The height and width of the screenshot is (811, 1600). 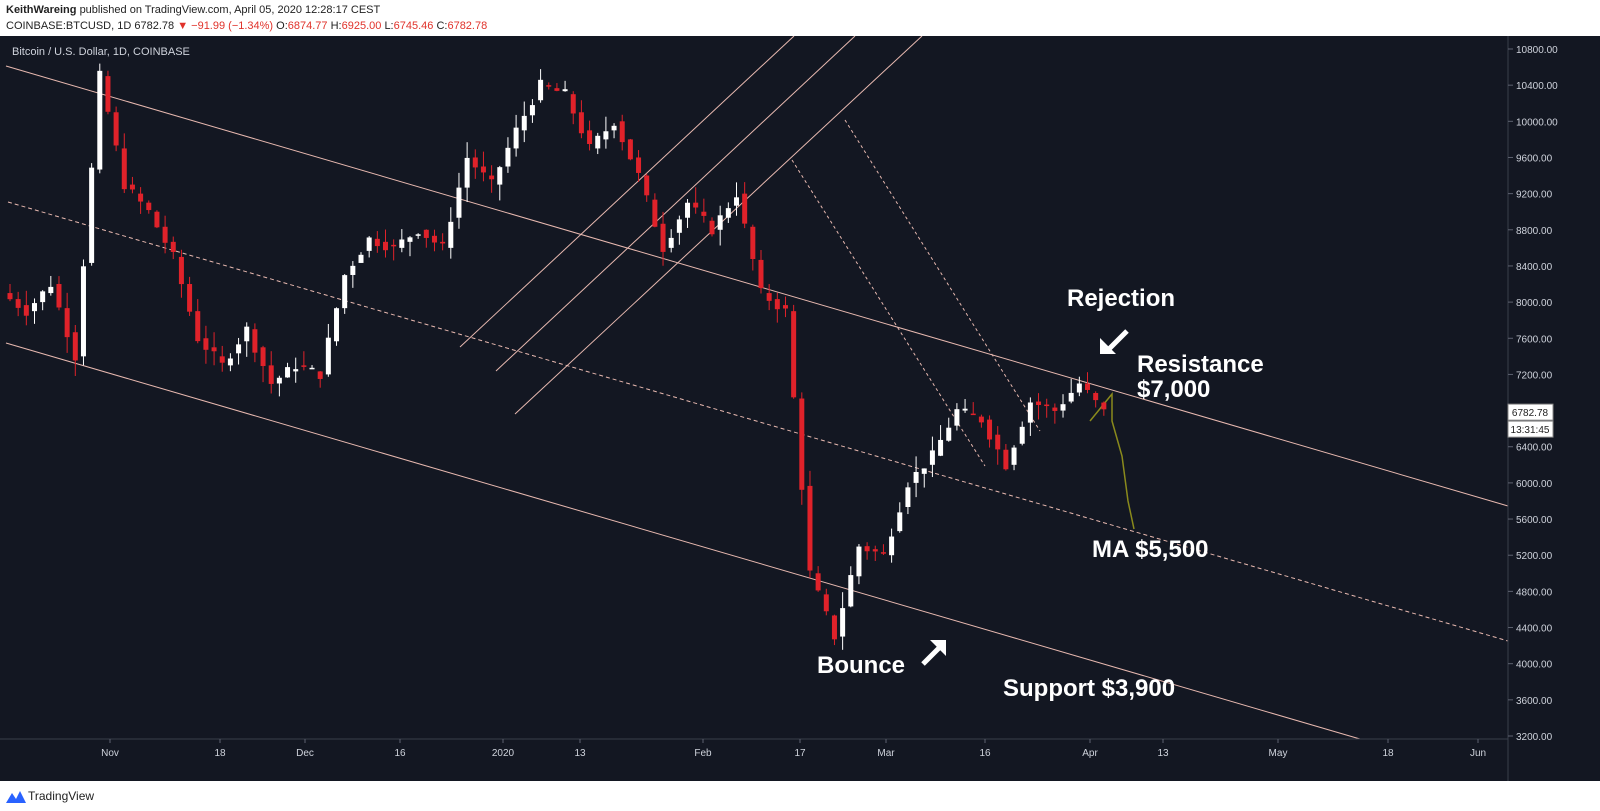 I want to click on y-tick-label: 10800.00, so click(x=1537, y=50).